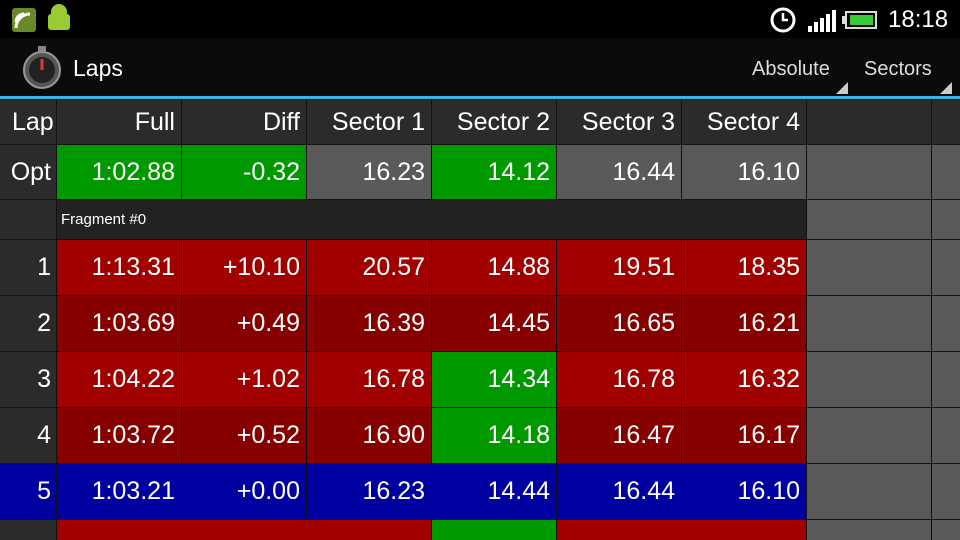 Image resolution: width=960 pixels, height=540 pixels. Describe the element at coordinates (42, 67) in the screenshot. I see `app-icon` at that location.